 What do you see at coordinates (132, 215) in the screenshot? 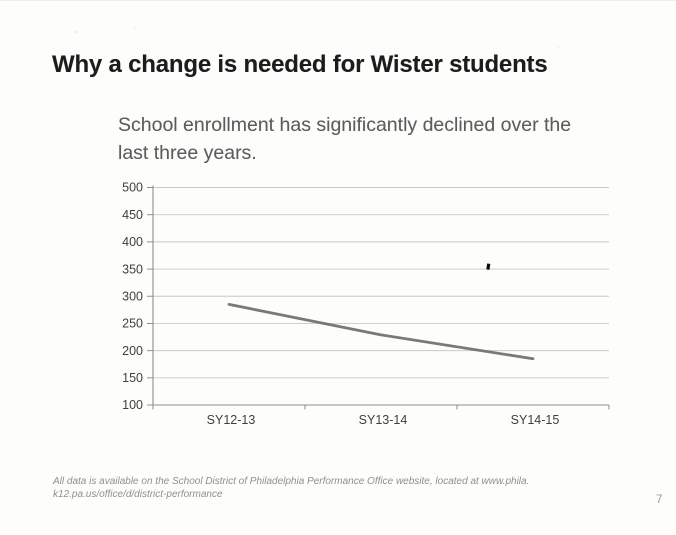
I see `y-axis-tick-label: 450` at bounding box center [132, 215].